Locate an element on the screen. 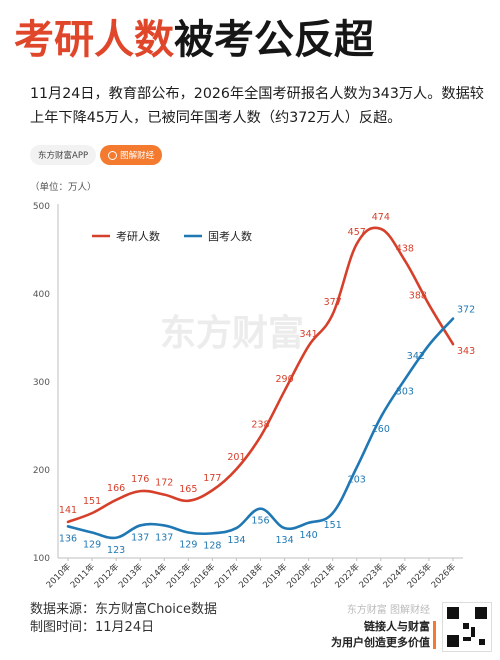 The image size is (500, 660). y-tick-label: 200 is located at coordinates (41, 471).